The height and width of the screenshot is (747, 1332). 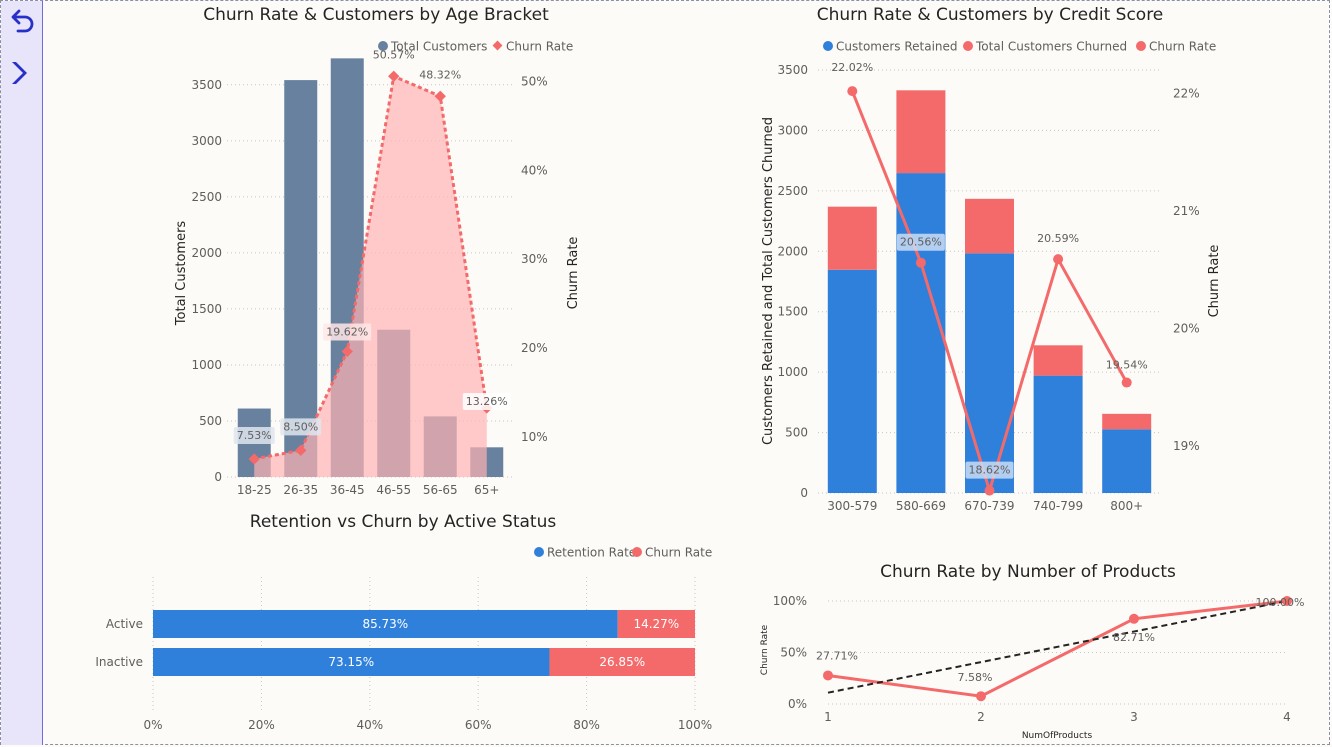 I want to click on y-tick-label: 500, so click(x=796, y=433).